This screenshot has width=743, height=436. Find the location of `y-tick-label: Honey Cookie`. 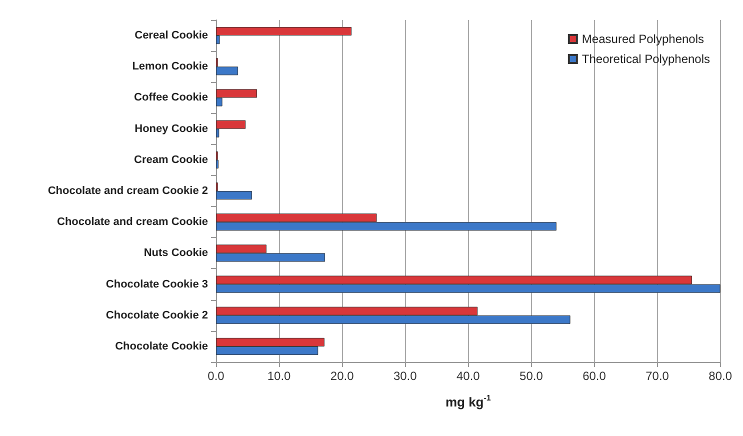

y-tick-label: Honey Cookie is located at coordinates (171, 128).